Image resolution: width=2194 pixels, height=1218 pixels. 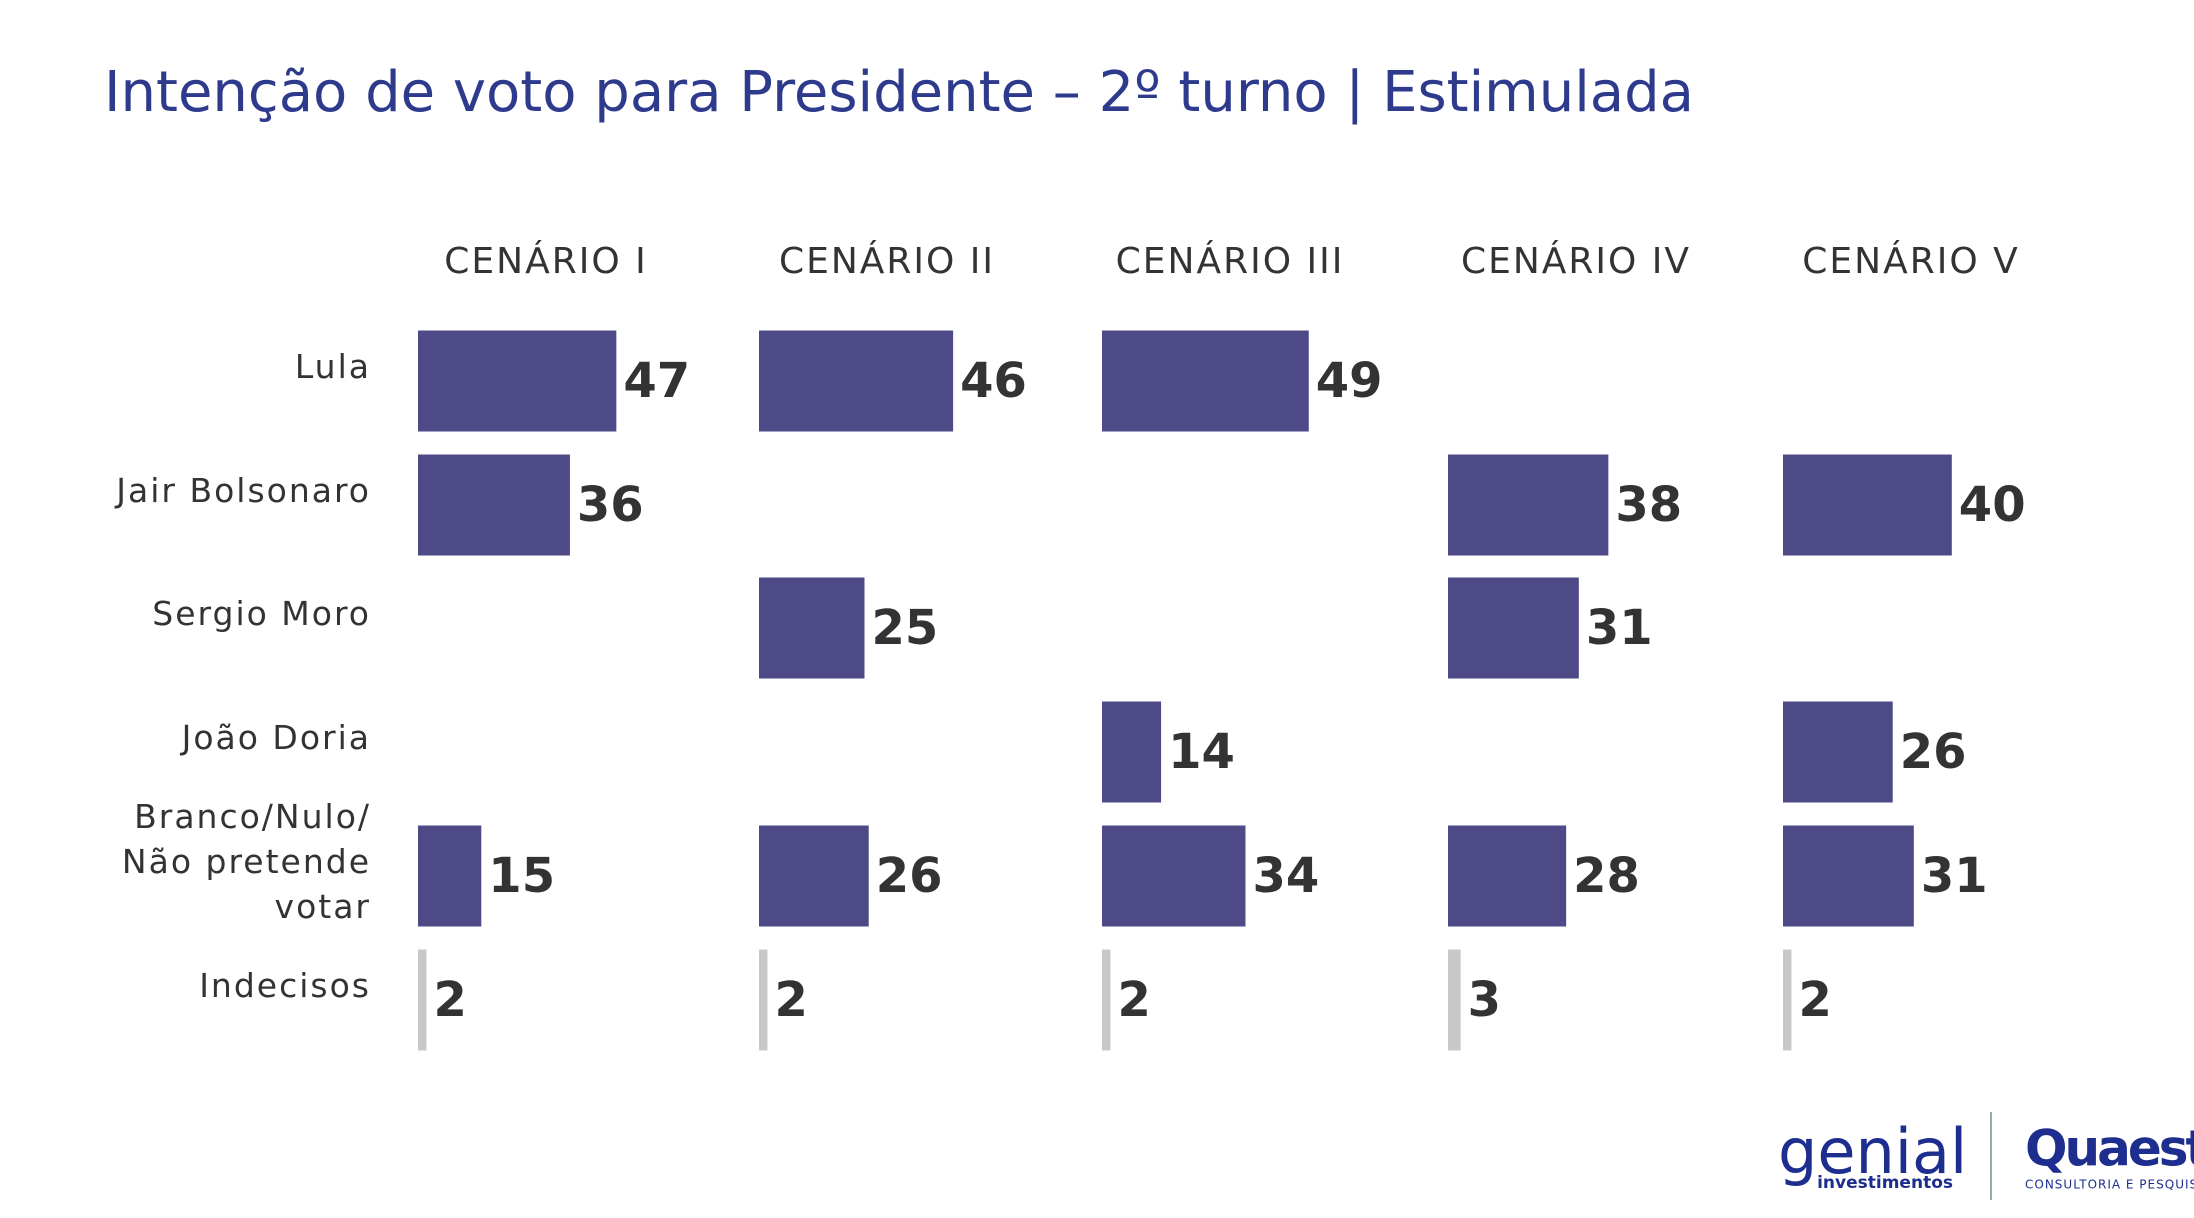 What do you see at coordinates (521, 876) in the screenshot?
I see `value-label: 15` at bounding box center [521, 876].